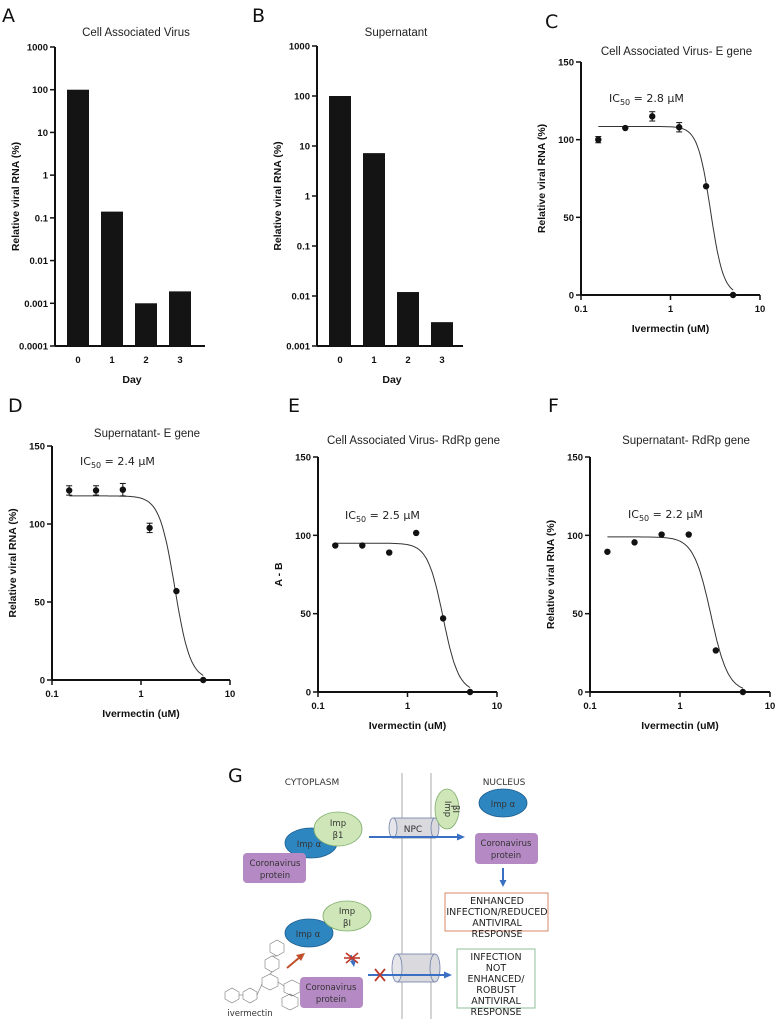  Describe the element at coordinates (380, 975) in the screenshot. I see `blocked-import-cross-icon` at that location.